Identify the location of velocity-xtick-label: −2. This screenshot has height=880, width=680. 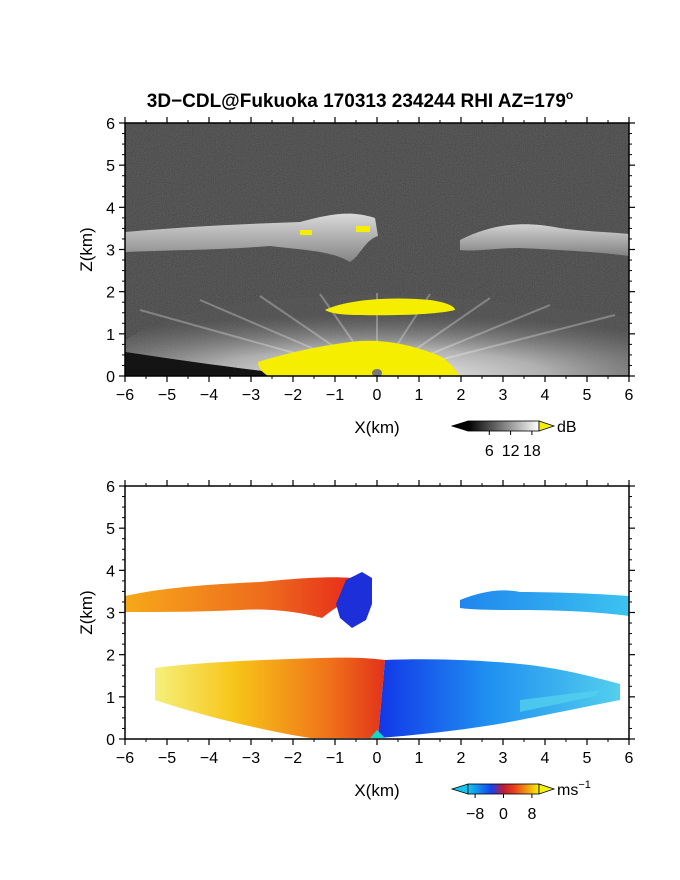
(293, 758).